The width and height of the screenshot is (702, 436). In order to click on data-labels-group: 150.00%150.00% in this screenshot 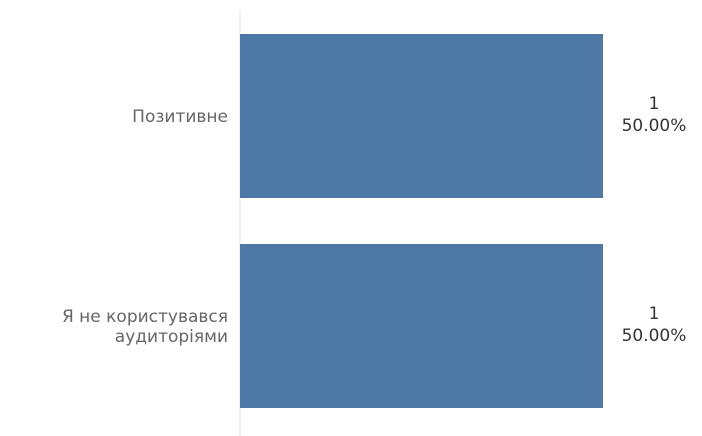, I will do `click(654, 220)`.